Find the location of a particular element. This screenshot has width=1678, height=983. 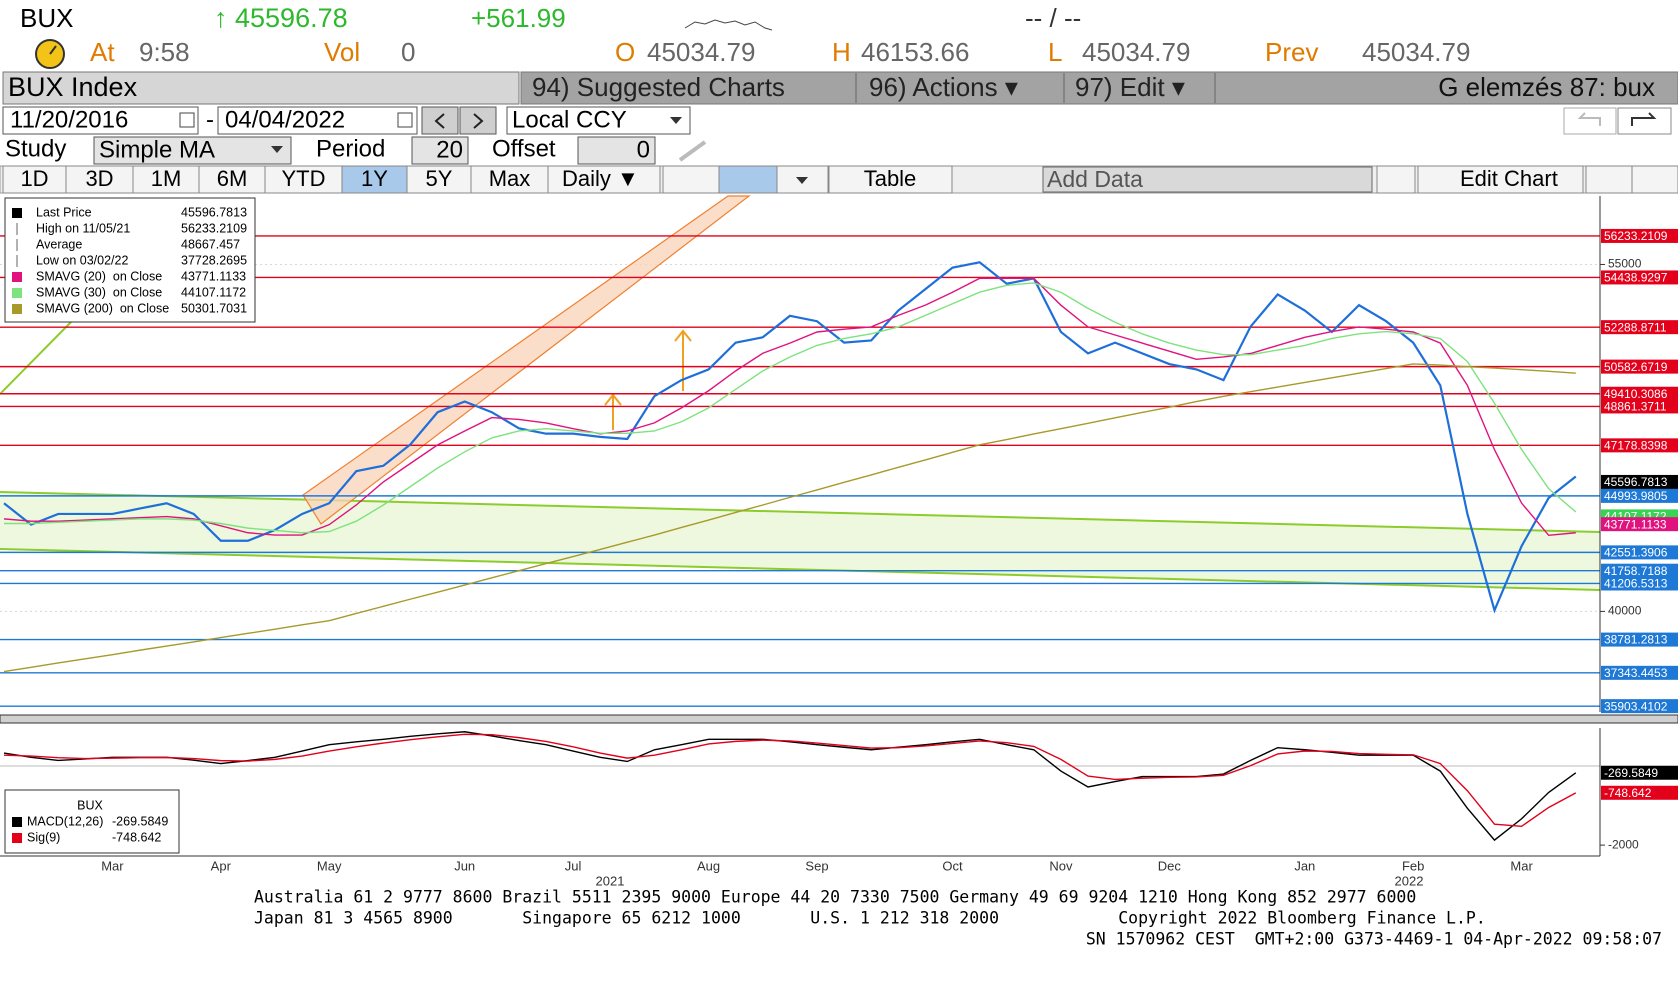

range-label: 3D is located at coordinates (99, 178).